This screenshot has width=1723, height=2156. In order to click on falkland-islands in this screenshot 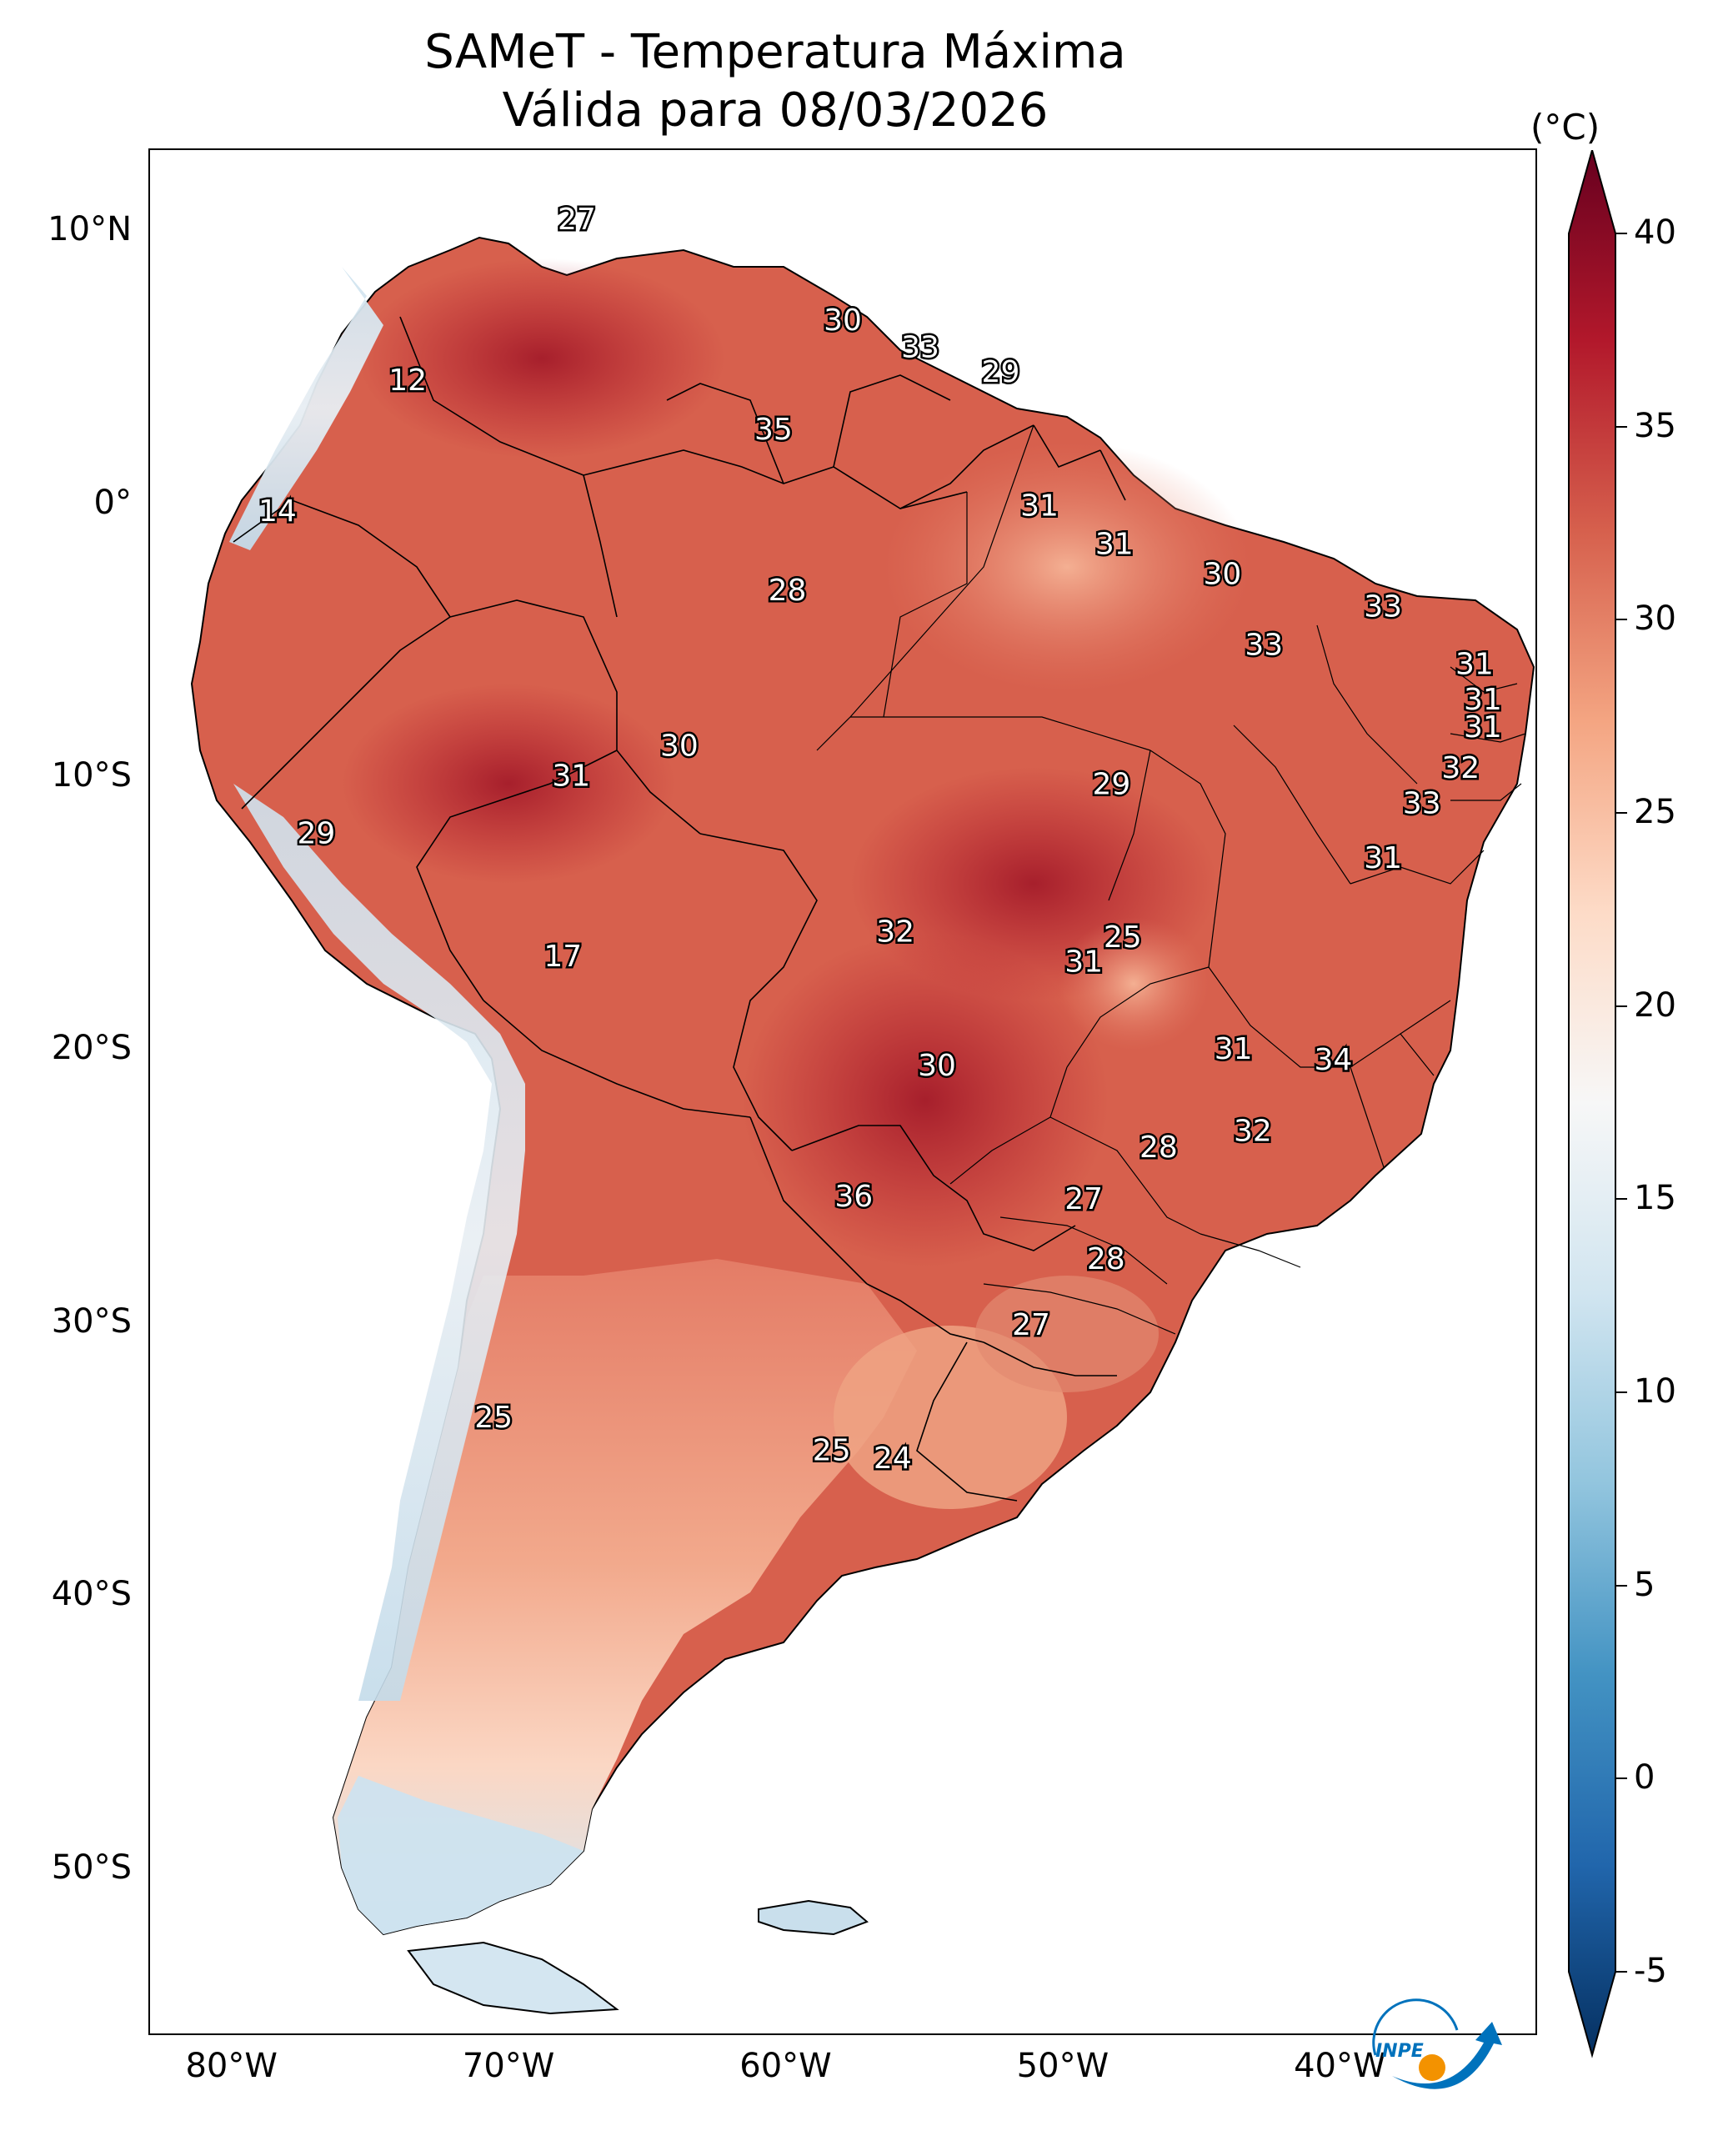, I will do `click(814, 1917)`.